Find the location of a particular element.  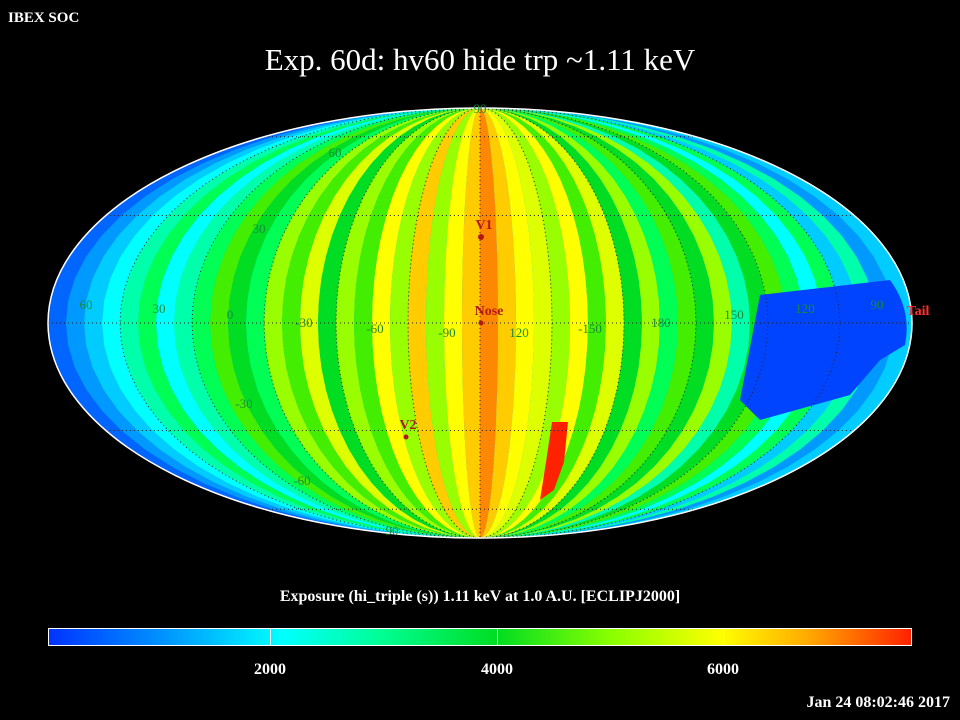

lon-label-120b: 120 is located at coordinates (805, 308).